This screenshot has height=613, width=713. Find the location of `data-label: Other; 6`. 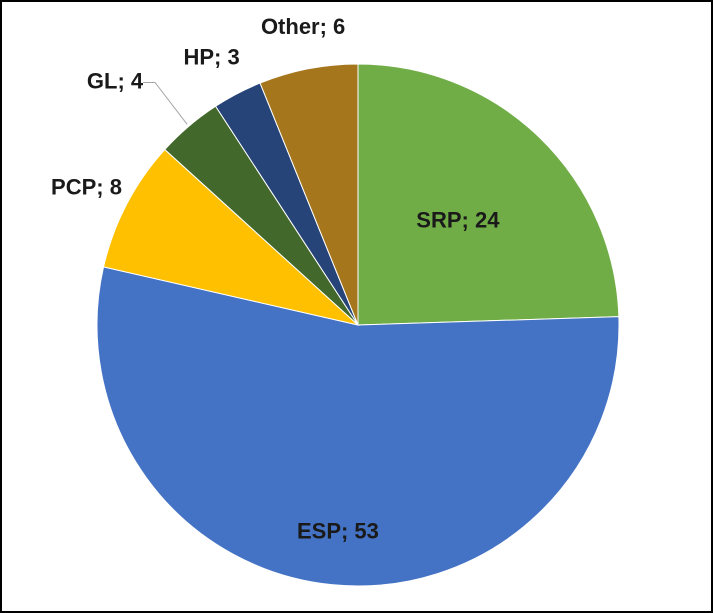

data-label: Other; 6 is located at coordinates (303, 26).